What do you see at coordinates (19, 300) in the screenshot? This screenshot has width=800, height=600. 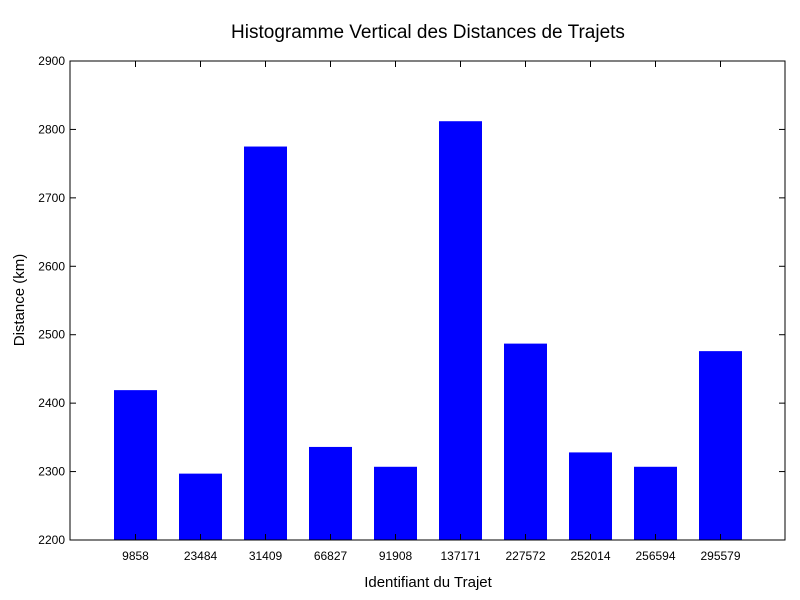 I see `y-axis-label: Distance (km)` at bounding box center [19, 300].